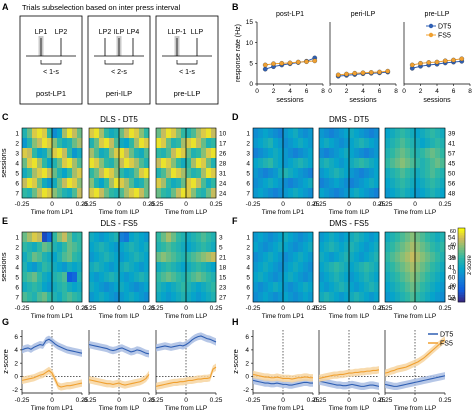 Image resolution: width=474 pixels, height=417 pixels. Describe the element at coordinates (248, 193) in the screenshot. I see `heatmap-y-tick-label: 7` at that location.